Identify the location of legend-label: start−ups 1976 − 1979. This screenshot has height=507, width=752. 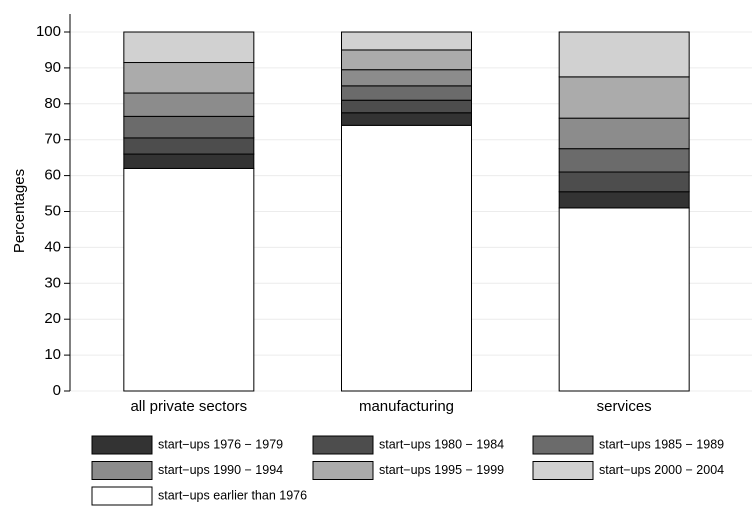
(220, 444).